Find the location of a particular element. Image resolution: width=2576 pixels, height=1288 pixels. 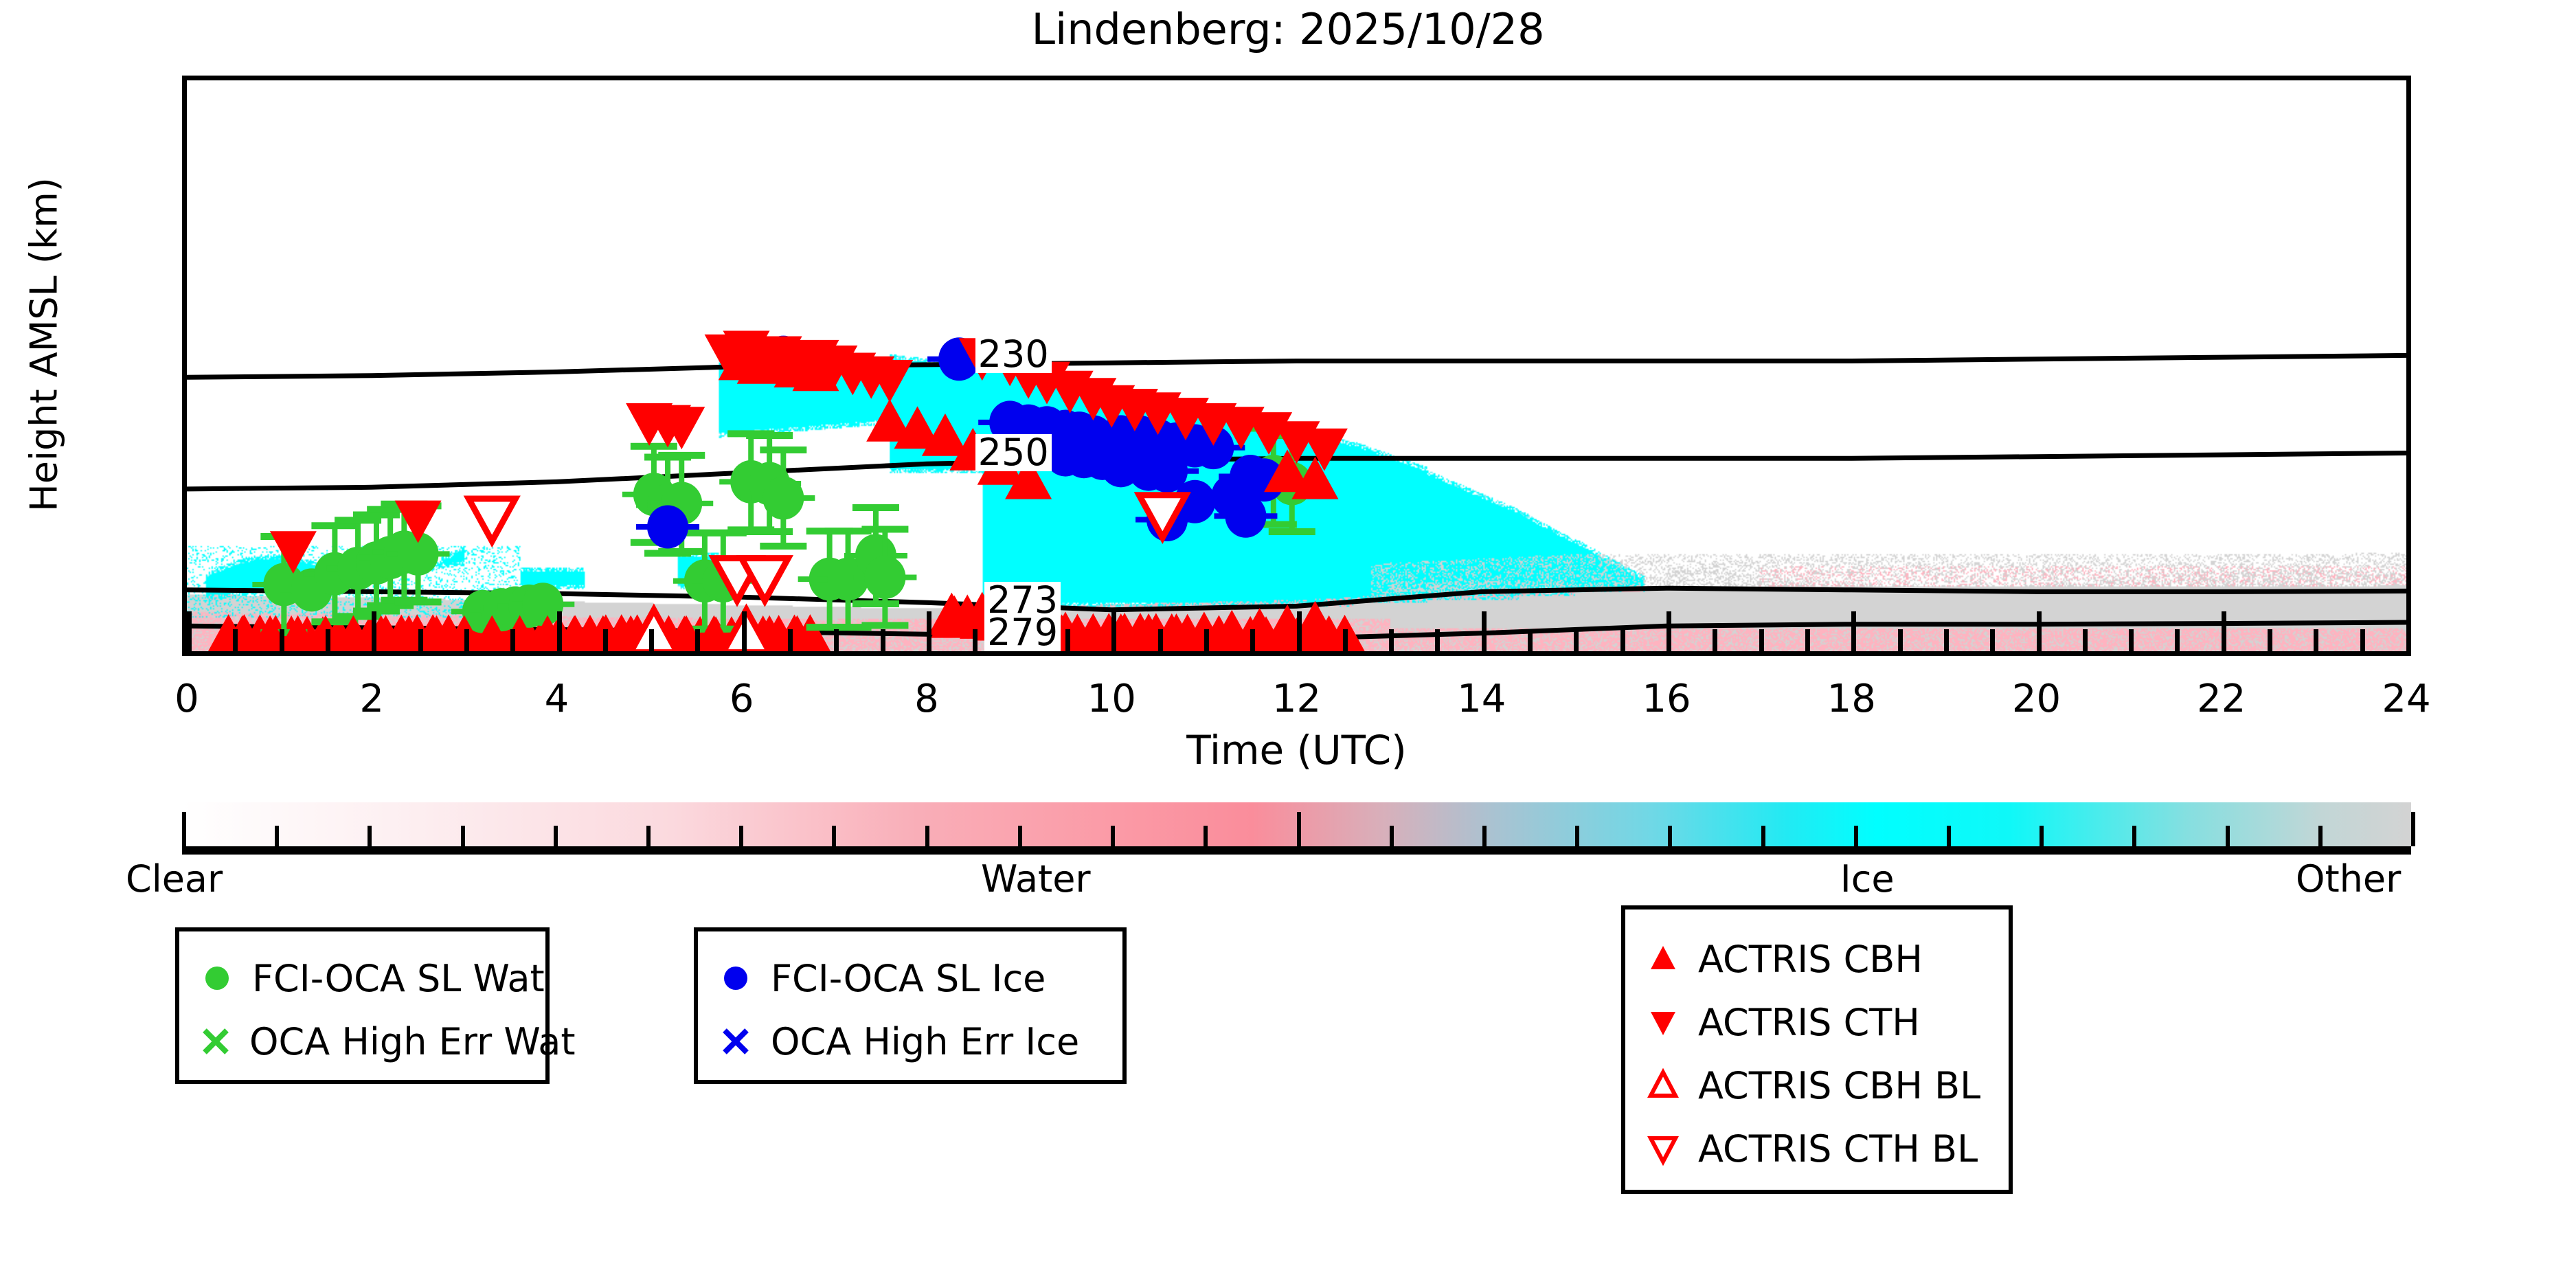

contour-label-279: 279 is located at coordinates (1022, 632).